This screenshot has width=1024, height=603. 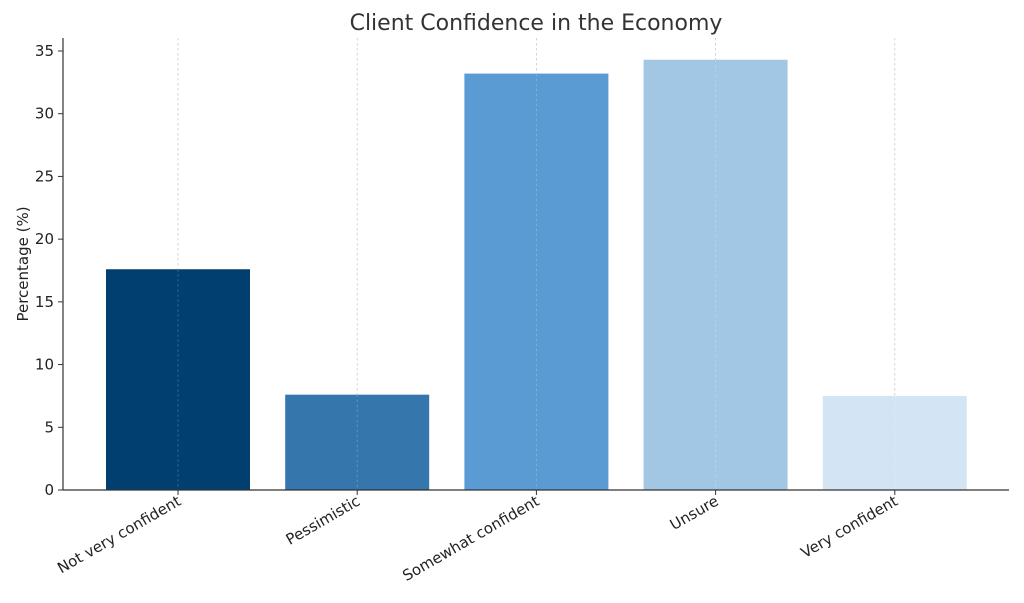 What do you see at coordinates (536, 23) in the screenshot?
I see `chart-title: Client Confidence in the Economy` at bounding box center [536, 23].